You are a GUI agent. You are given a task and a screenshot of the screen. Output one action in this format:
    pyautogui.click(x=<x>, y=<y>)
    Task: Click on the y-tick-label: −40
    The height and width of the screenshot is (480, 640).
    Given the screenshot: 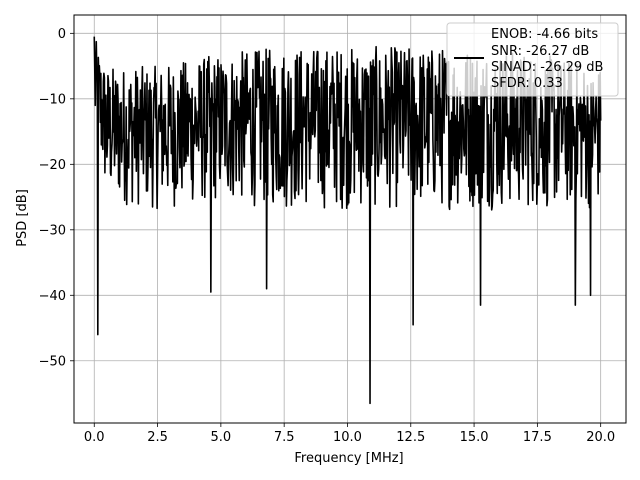 What is the action you would take?
    pyautogui.click(x=52, y=296)
    